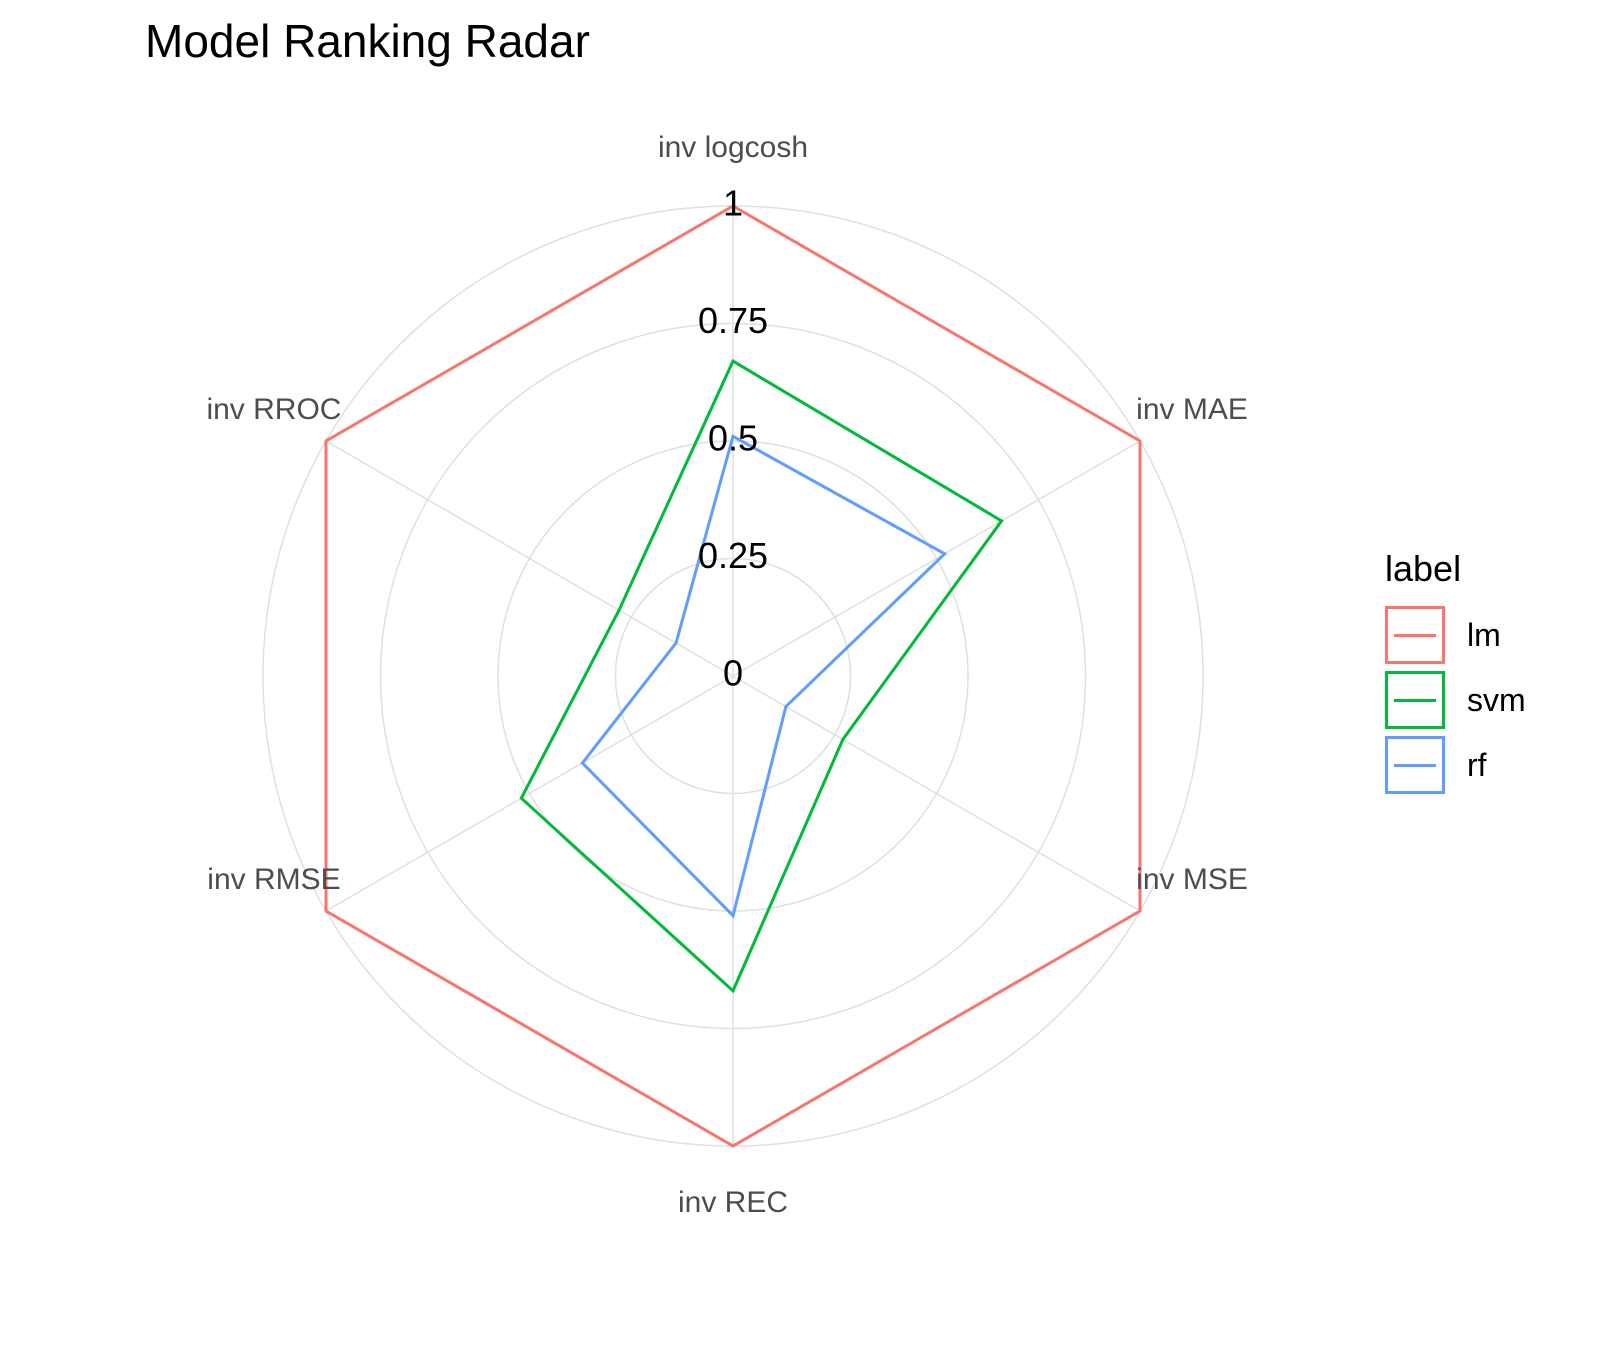 The width and height of the screenshot is (1620, 1350). Describe the element at coordinates (1477, 764) in the screenshot. I see `legend-label: rf` at that location.